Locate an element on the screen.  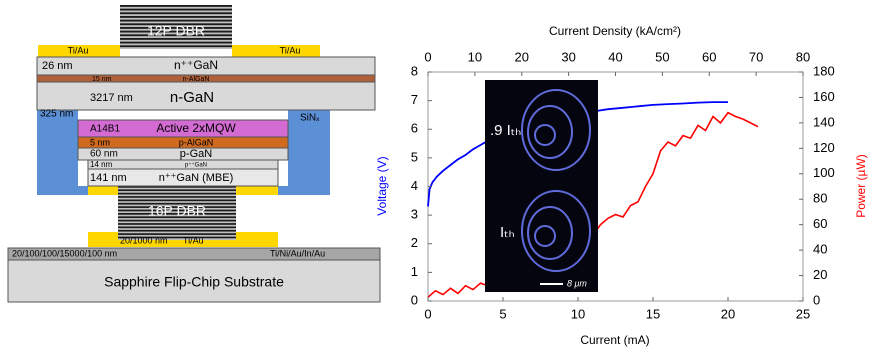
sinx-left is located at coordinates (62, 147).